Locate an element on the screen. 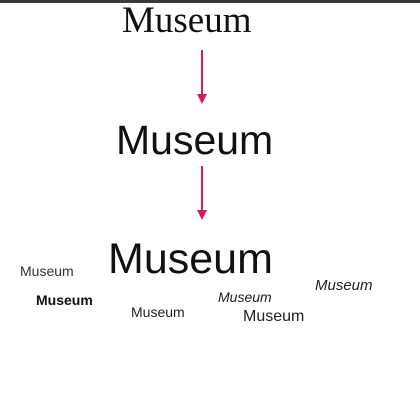 The image size is (420, 410). word-small-center: Museum is located at coordinates (158, 312).